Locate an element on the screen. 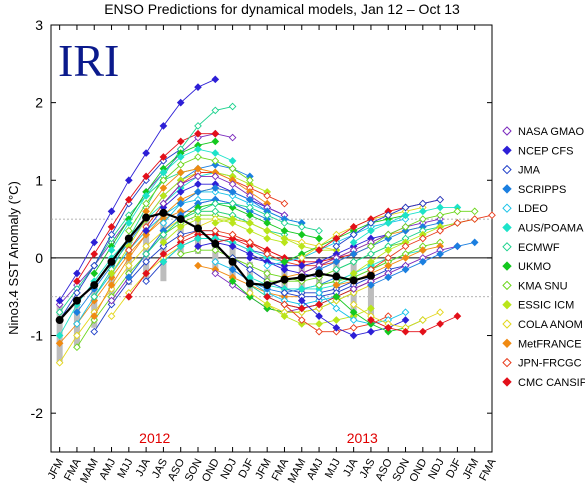  legend-label-4: LDEO is located at coordinates (533, 209).